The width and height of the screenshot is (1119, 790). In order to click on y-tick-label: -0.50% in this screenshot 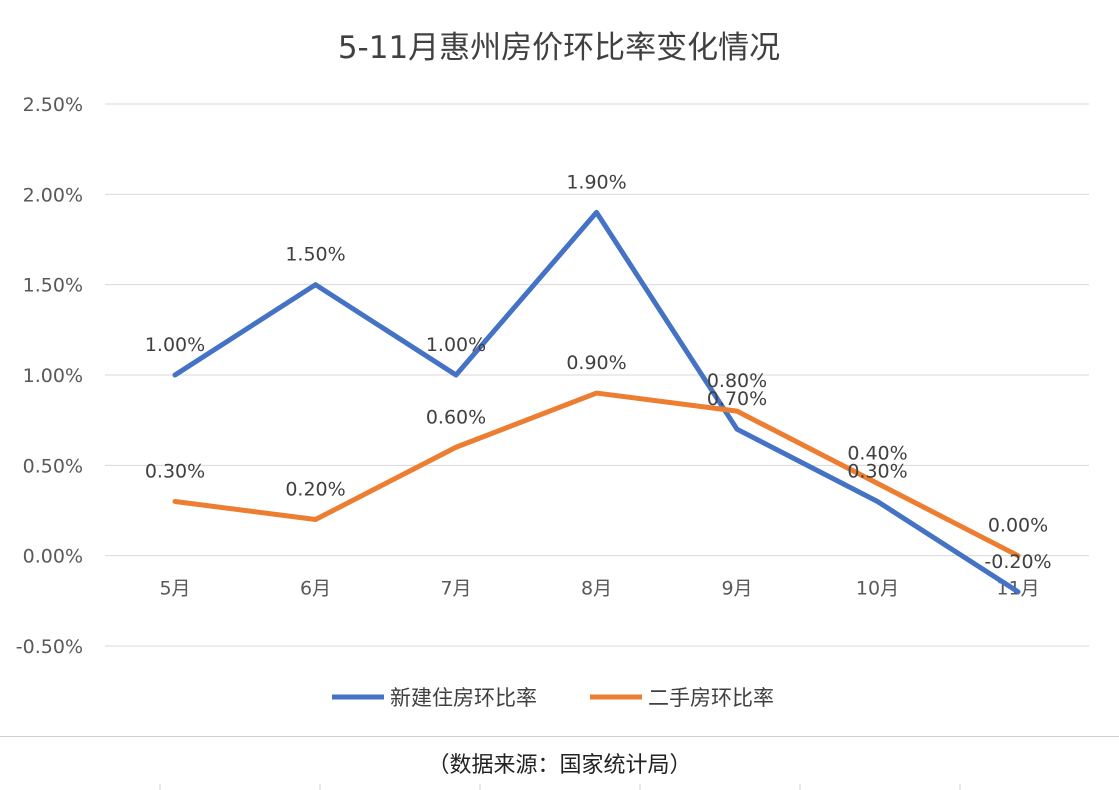, I will do `click(49, 647)`.